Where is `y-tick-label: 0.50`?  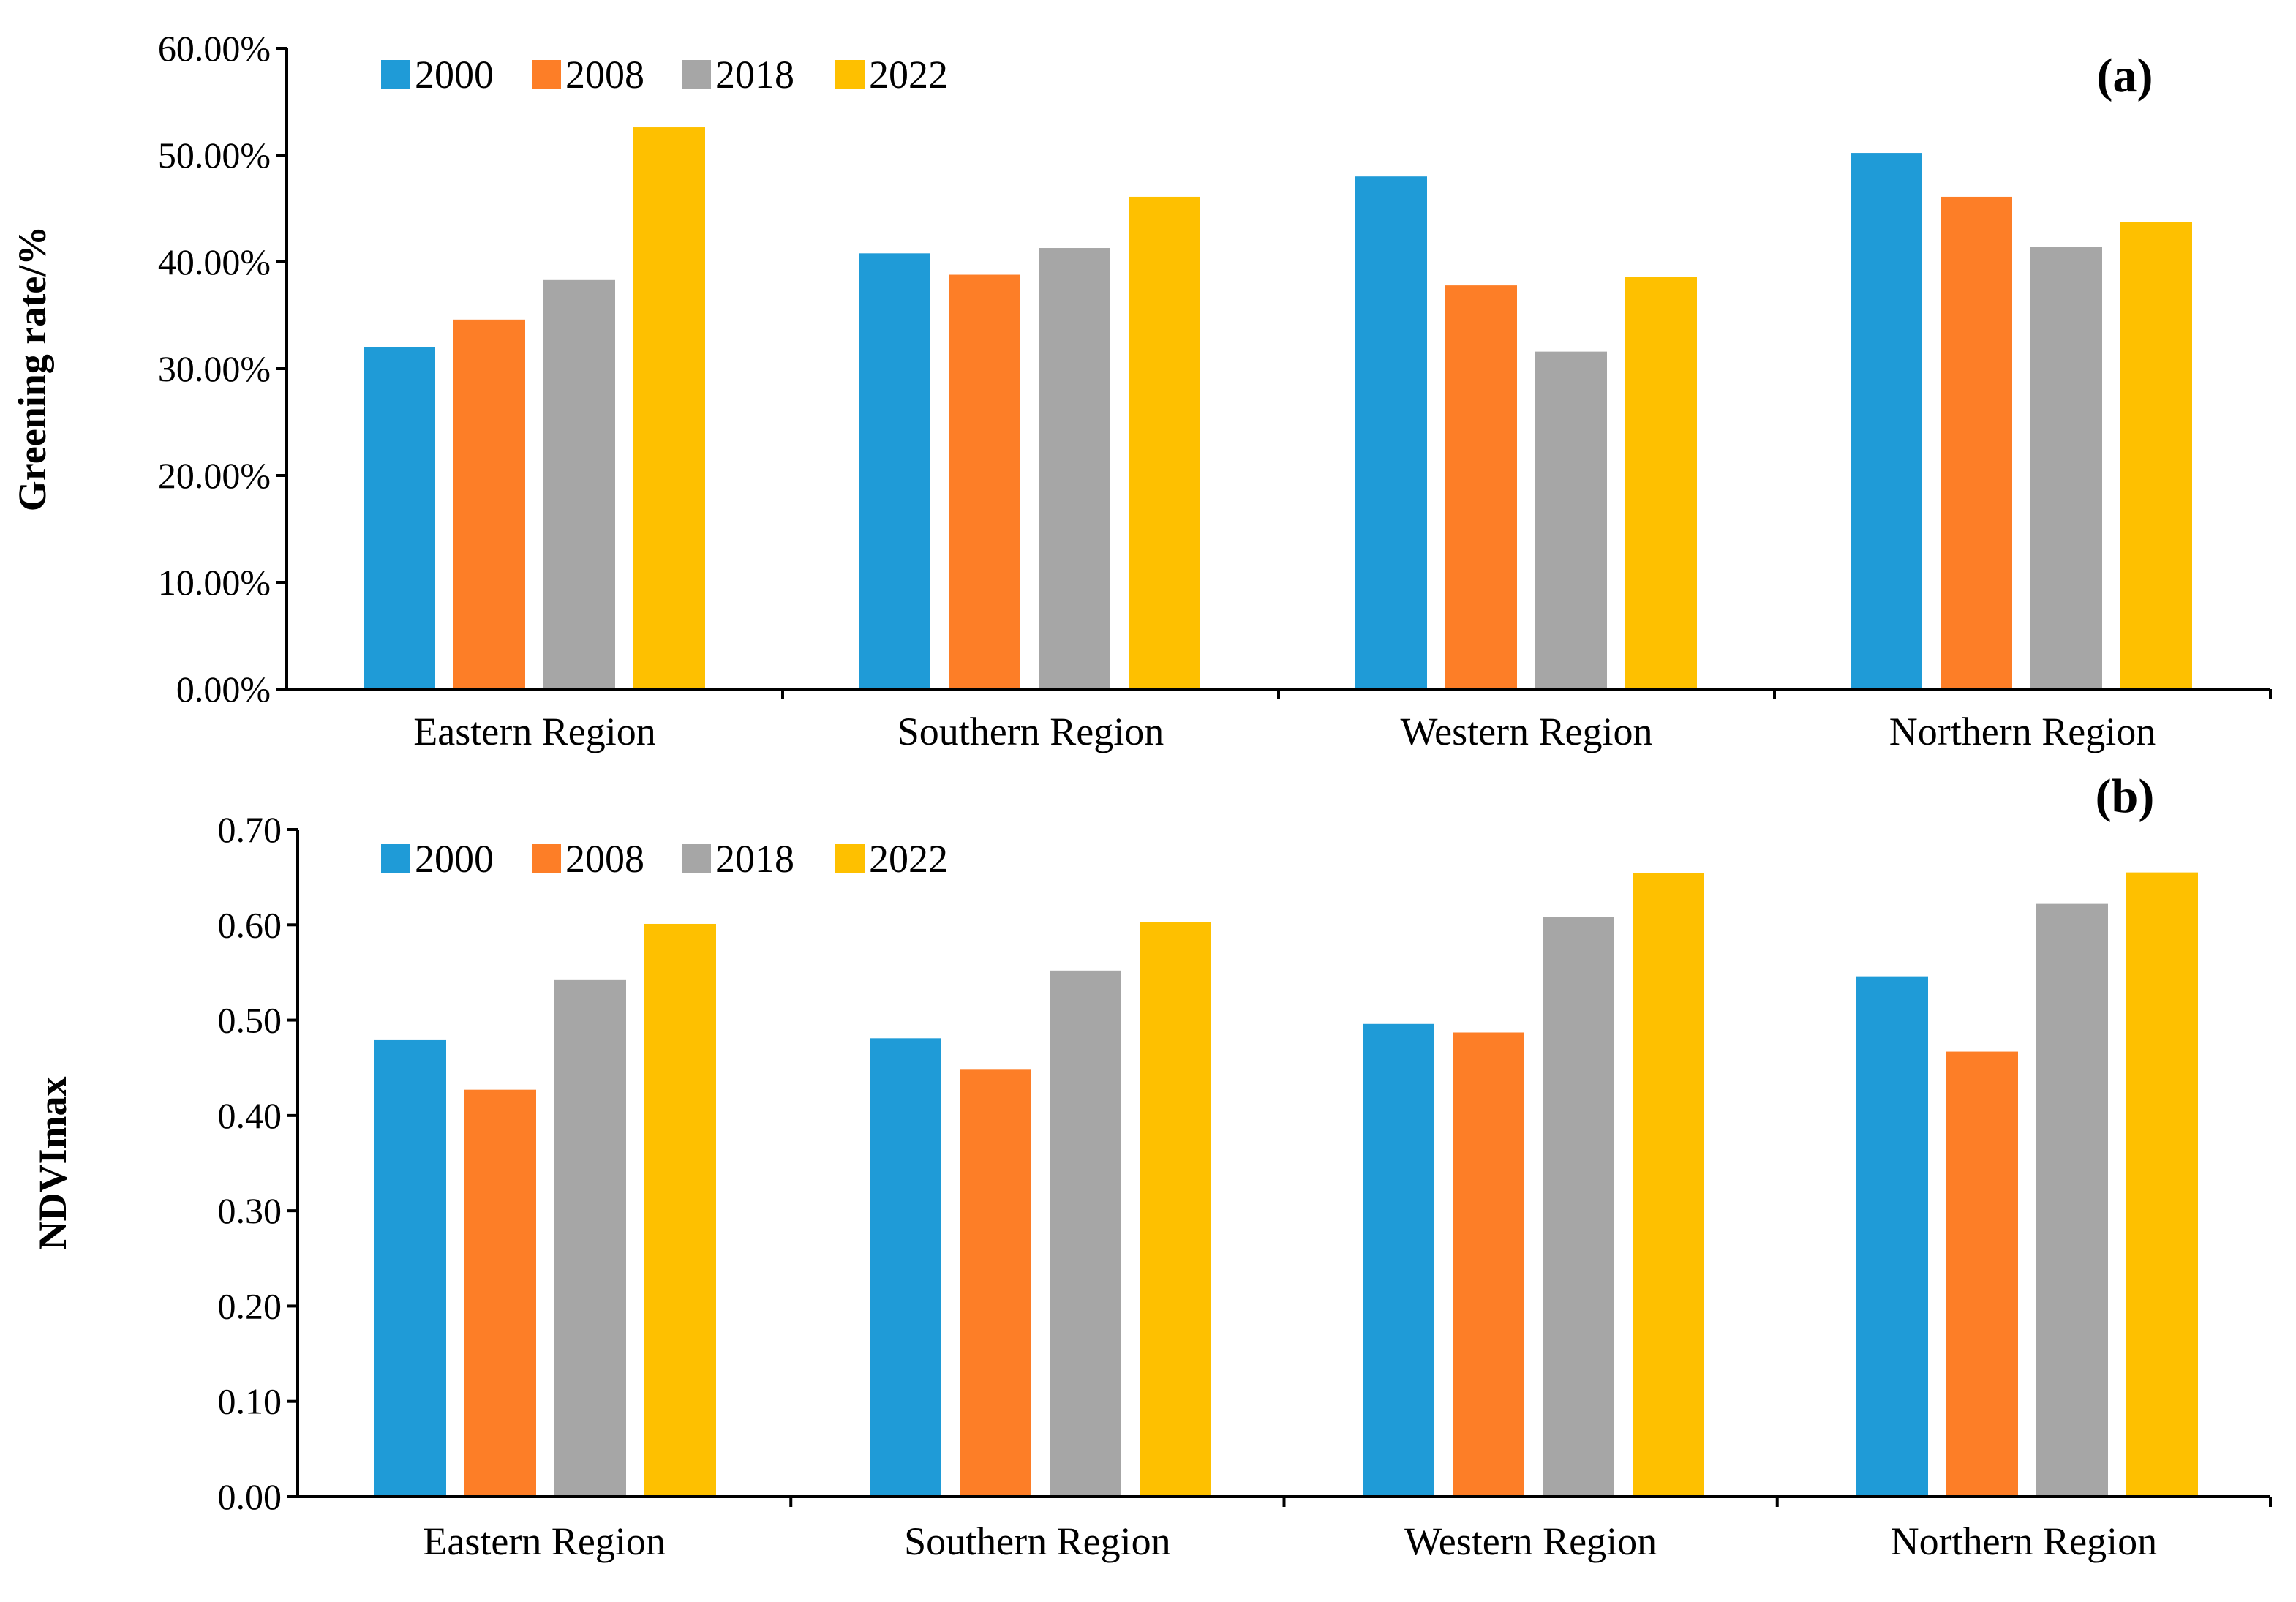
y-tick-label: 0.50 is located at coordinates (250, 1020).